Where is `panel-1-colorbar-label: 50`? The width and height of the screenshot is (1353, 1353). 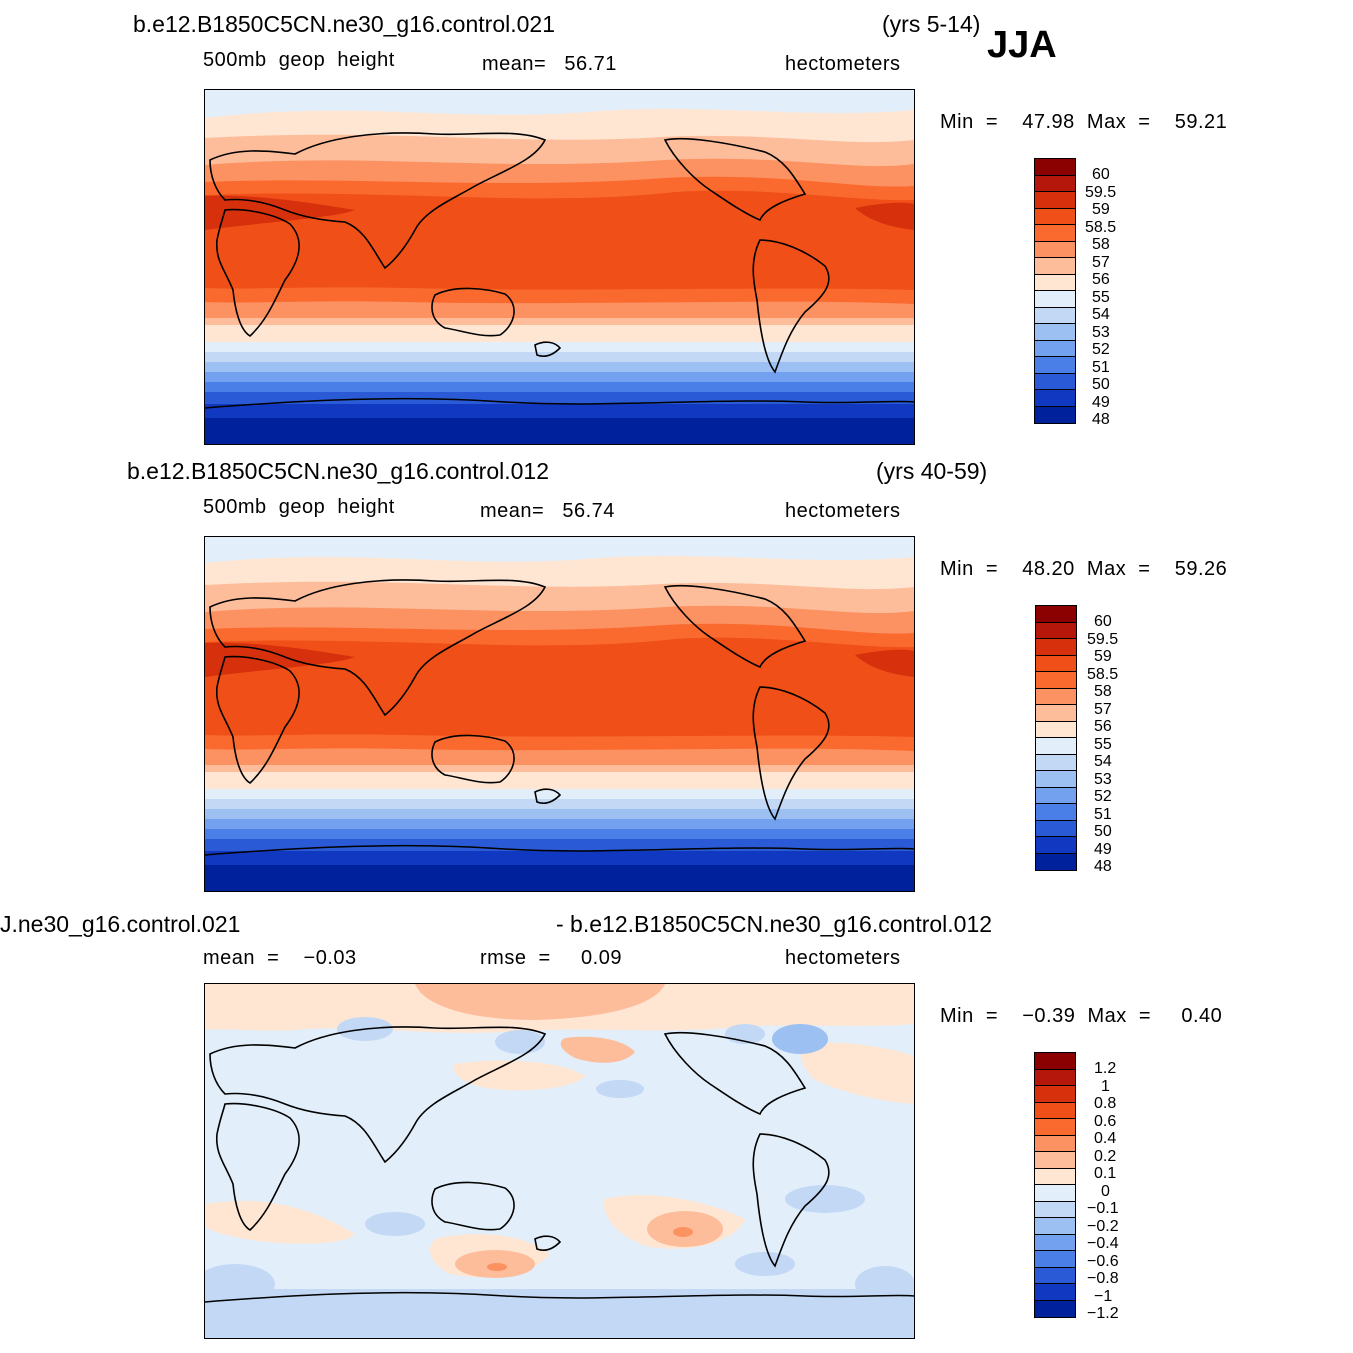 panel-1-colorbar-label: 50 is located at coordinates (1101, 384).